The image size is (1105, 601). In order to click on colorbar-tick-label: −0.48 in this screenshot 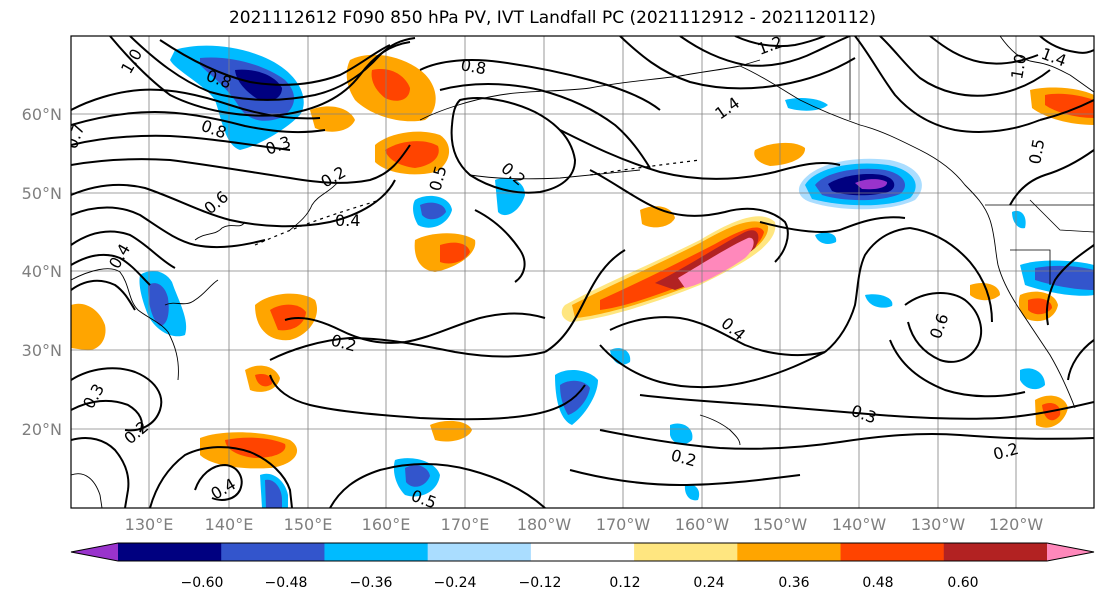, I will do `click(286, 583)`.